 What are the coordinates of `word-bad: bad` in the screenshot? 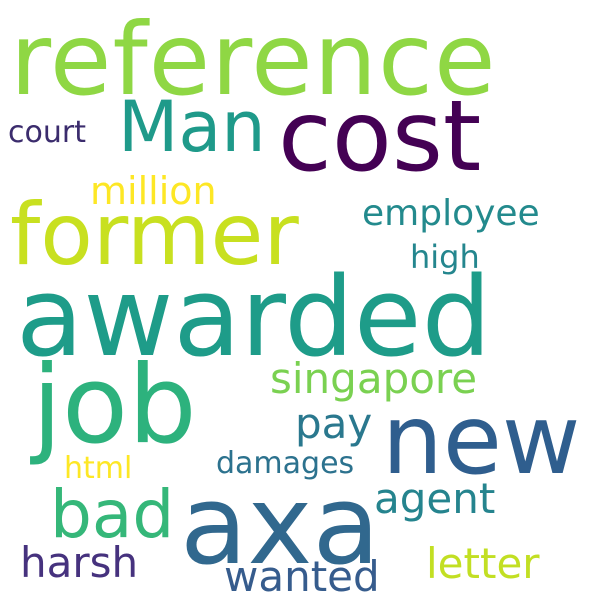 It's located at (112, 514).